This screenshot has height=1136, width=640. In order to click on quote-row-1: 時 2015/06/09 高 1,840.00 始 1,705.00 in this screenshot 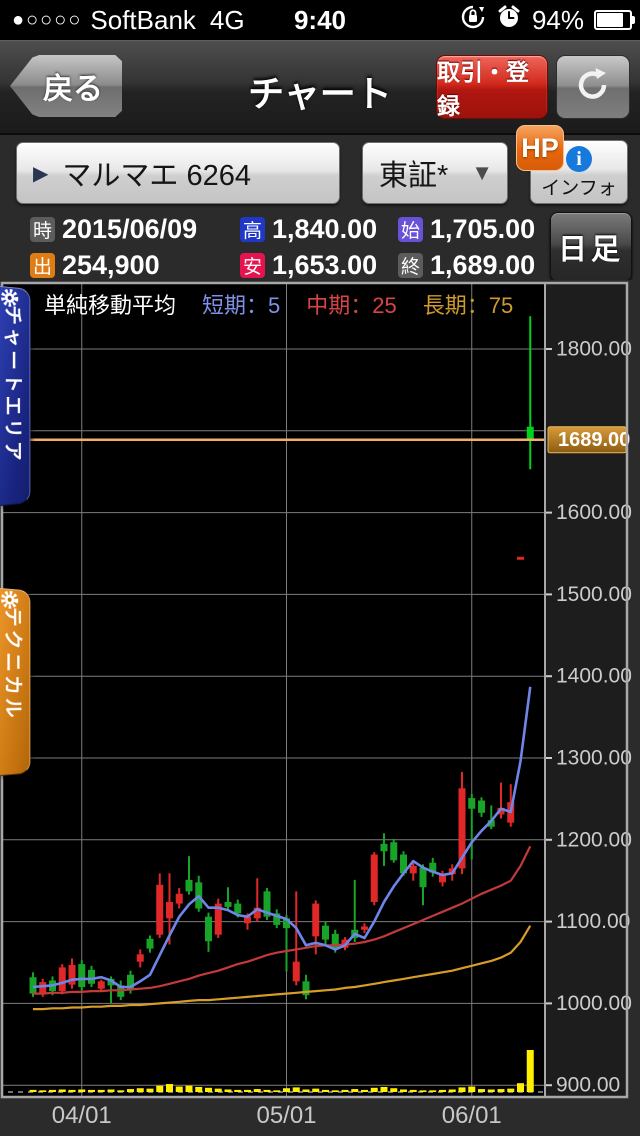, I will do `click(272, 229)`.